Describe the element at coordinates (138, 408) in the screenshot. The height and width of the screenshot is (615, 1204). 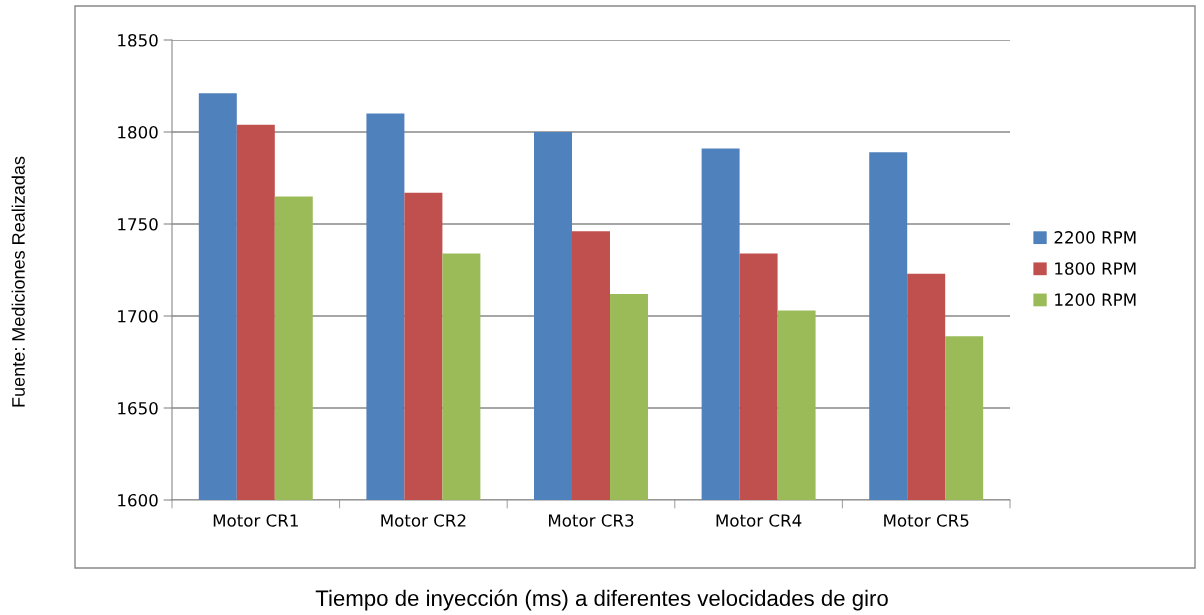
I see `y-tick-label: 1650` at that location.